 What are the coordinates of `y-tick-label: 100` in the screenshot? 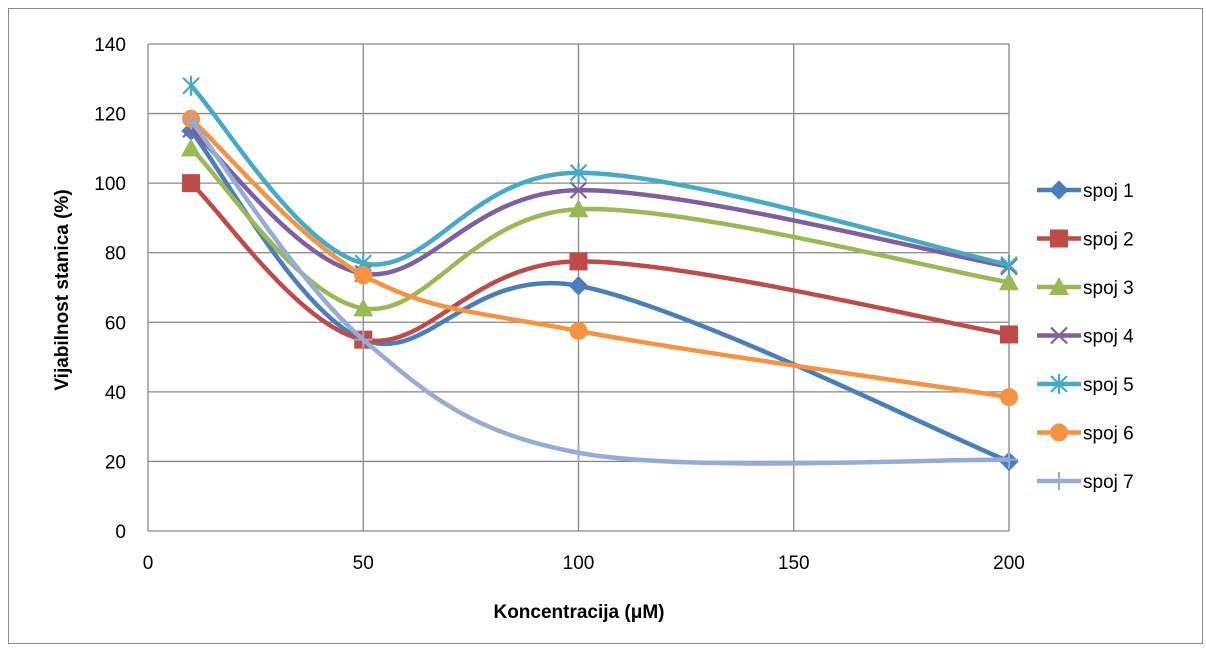 It's located at (110, 184).